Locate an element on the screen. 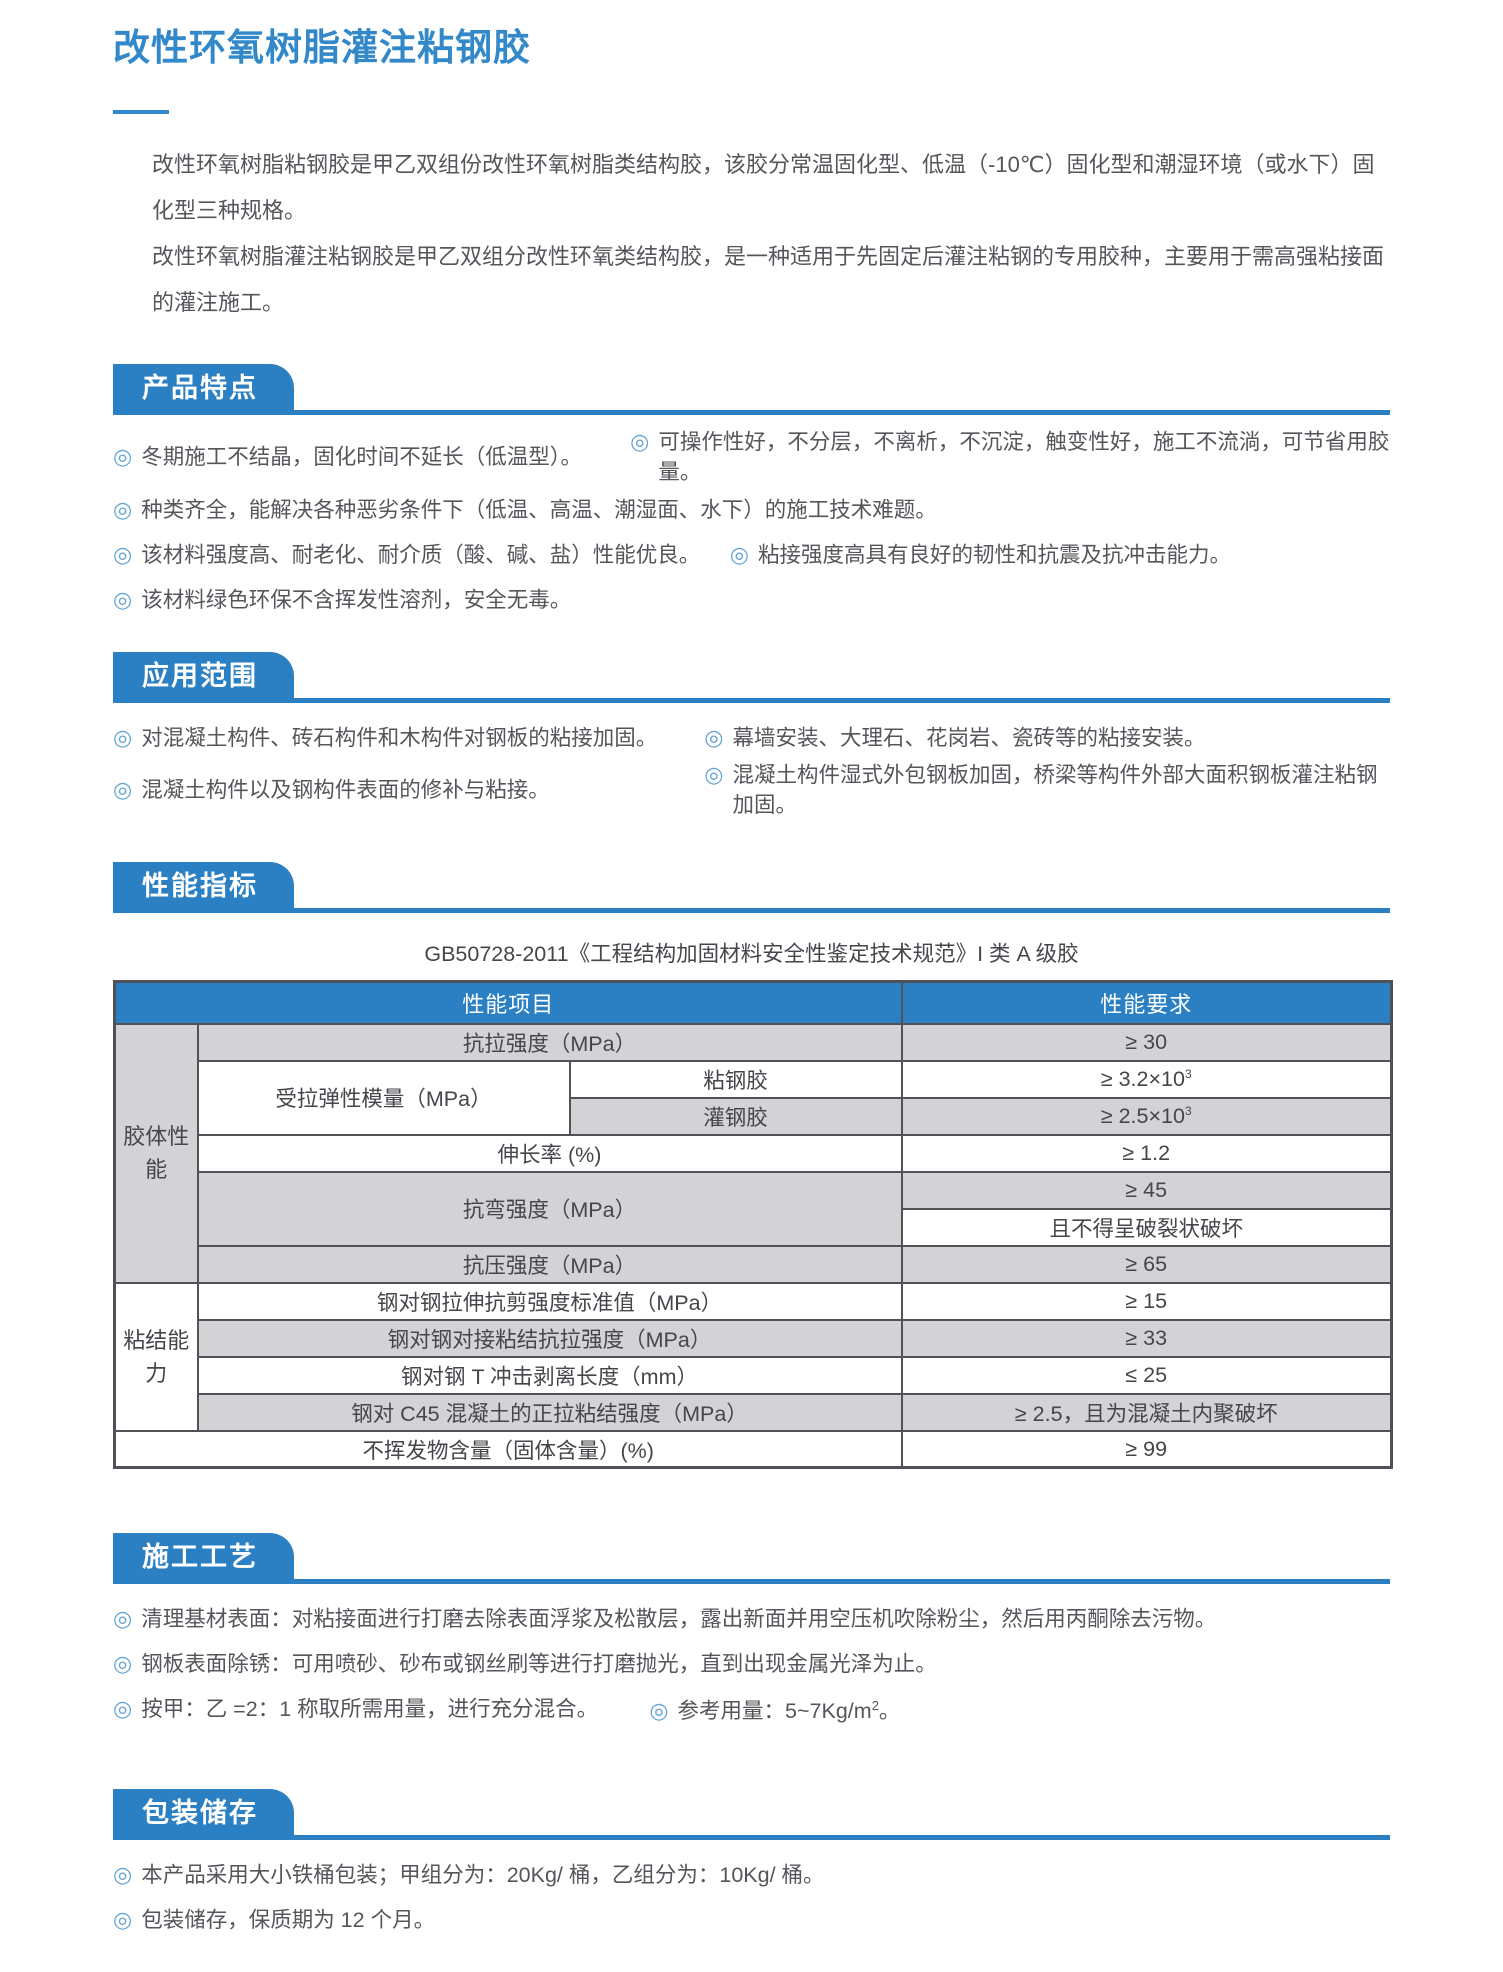 Image resolution: width=1503 pixels, height=1972 pixels. bullet-text: 钢板表面除锈：可用喷砂、砂布或钢丝刷等进行打磨抛光，直到出现金属光泽为止。 is located at coordinates (539, 1663).